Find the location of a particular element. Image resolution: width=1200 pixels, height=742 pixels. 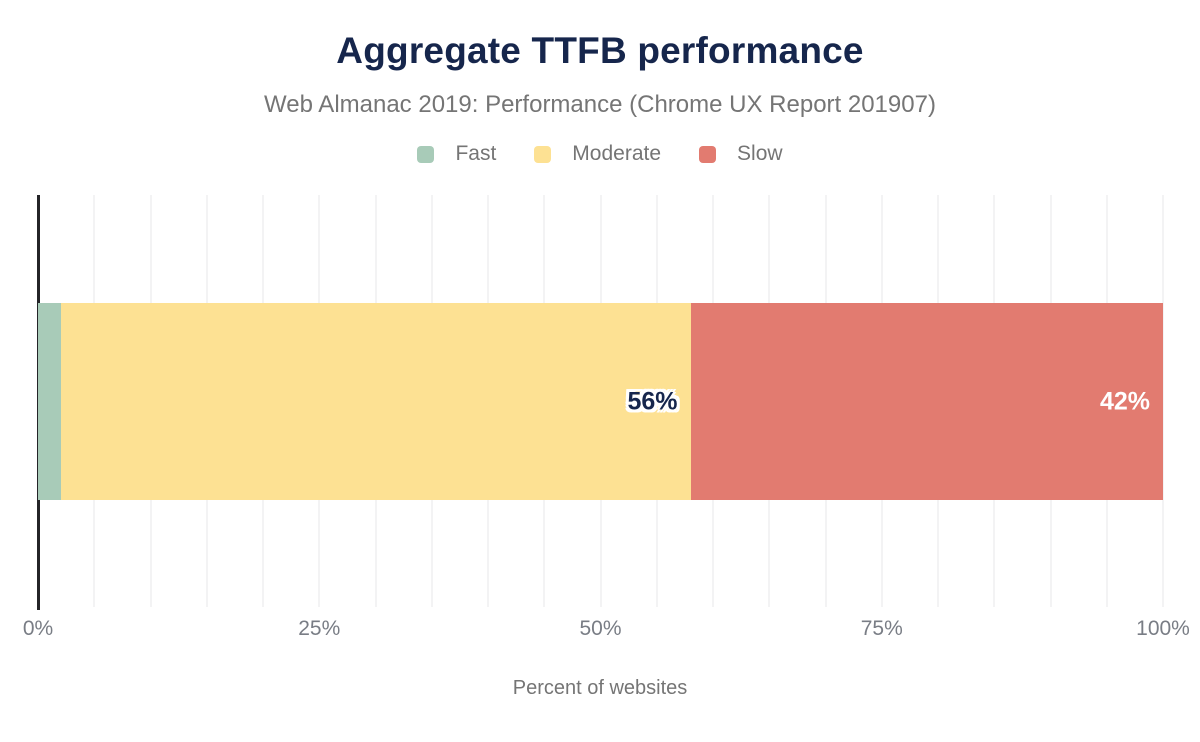

x-tick-label: 75% is located at coordinates (881, 628).